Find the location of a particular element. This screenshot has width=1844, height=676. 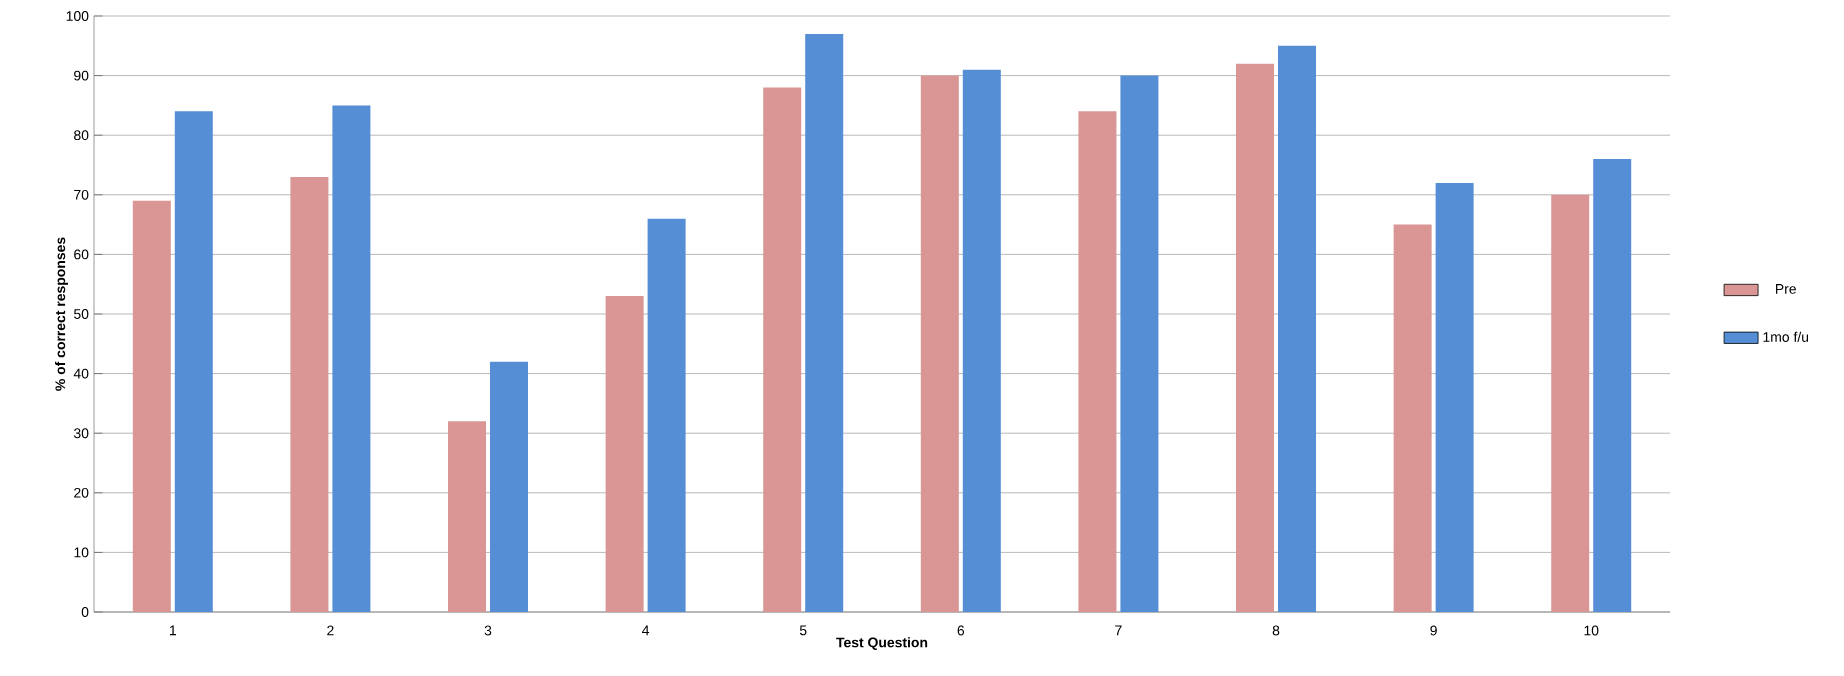

legend-label: Pre is located at coordinates (1786, 289).